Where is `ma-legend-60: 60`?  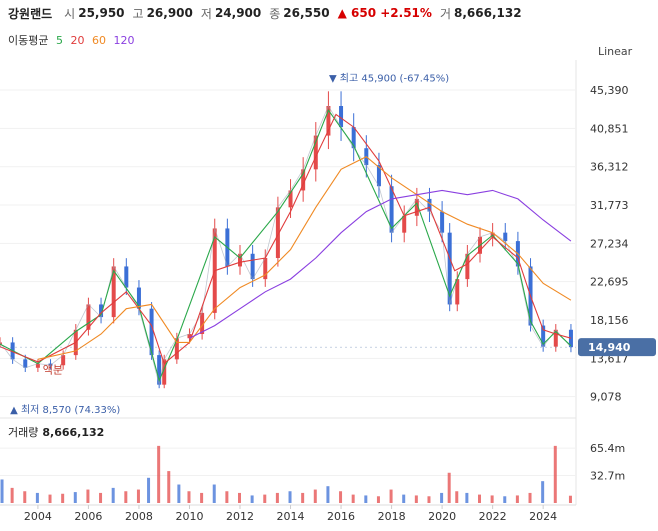 ma-legend-60: 60 is located at coordinates (98, 40).